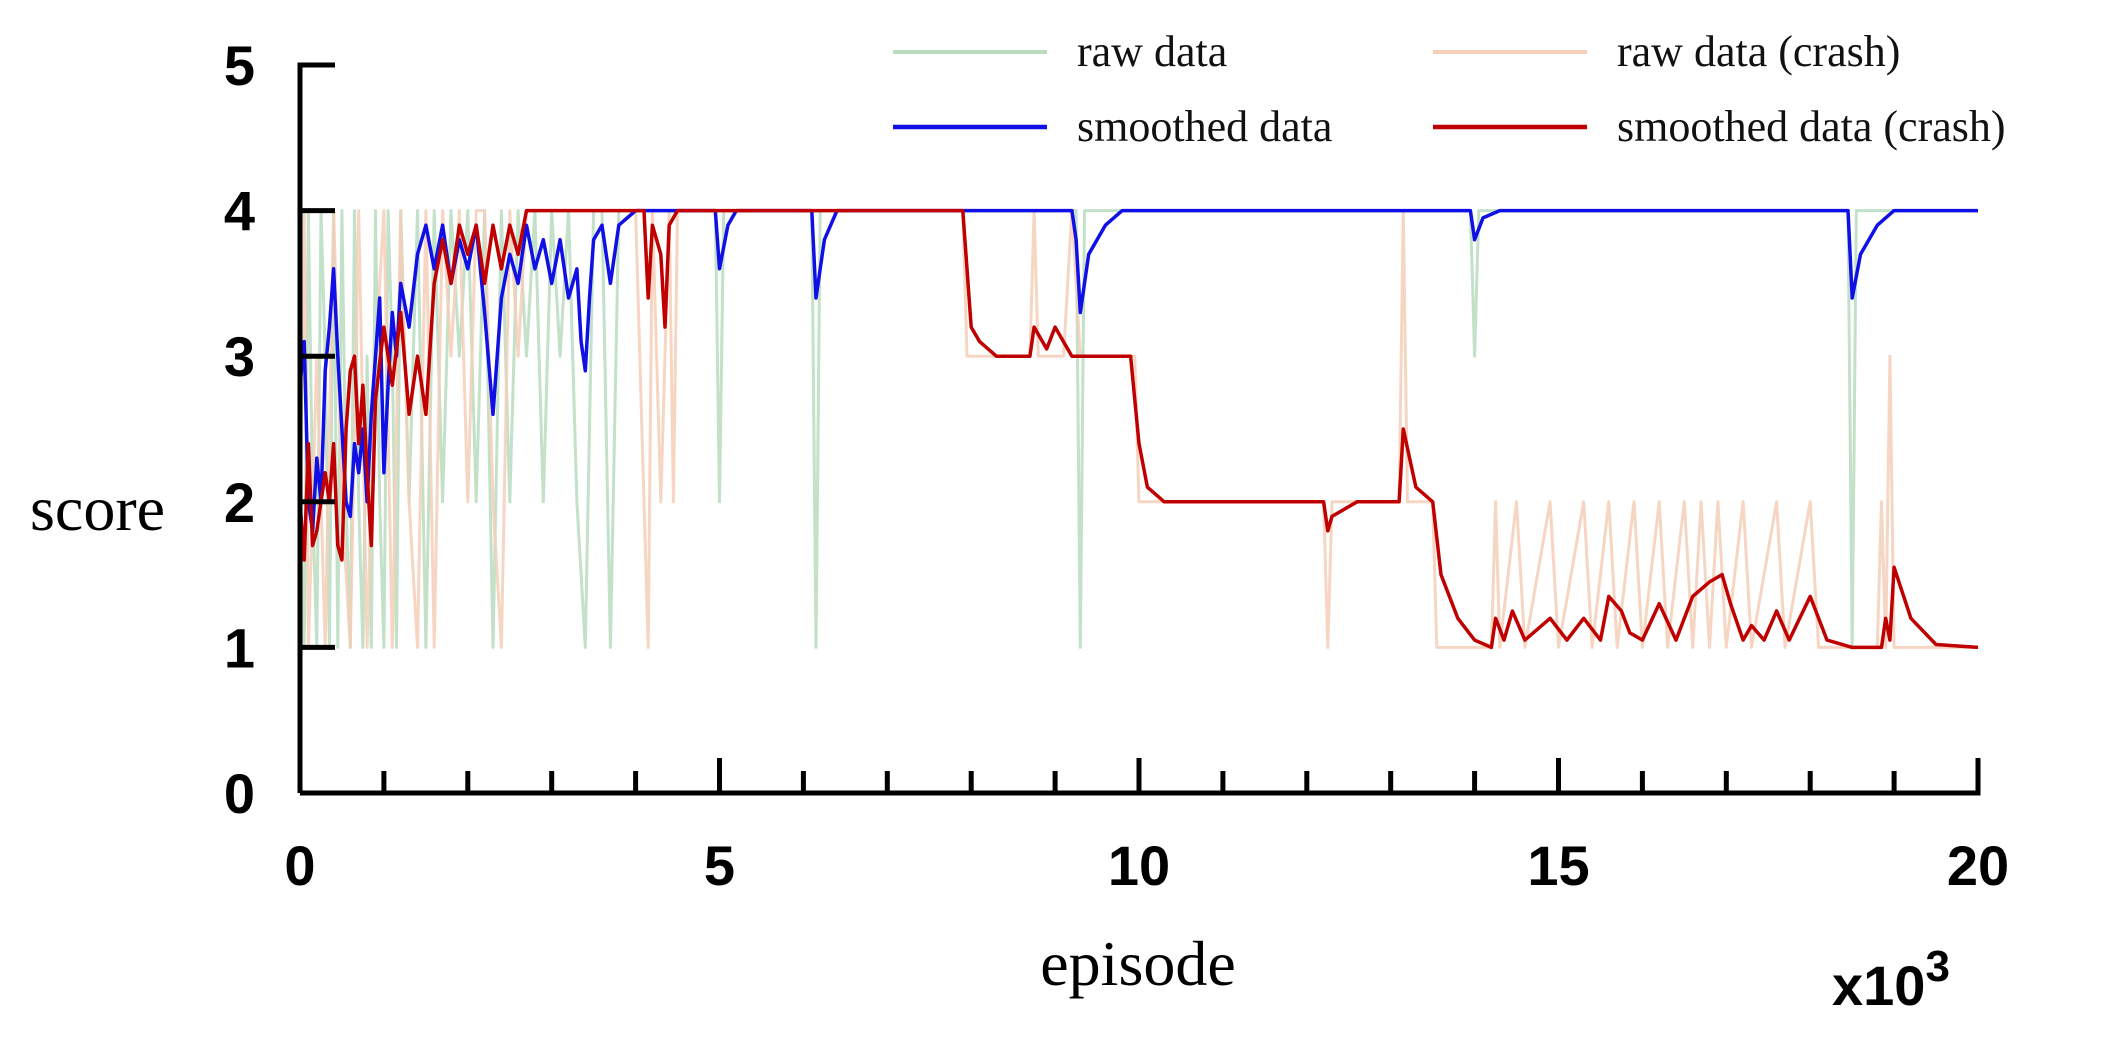 The height and width of the screenshot is (1050, 2122). What do you see at coordinates (1140, 777) in the screenshot?
I see `x-axis-line` at bounding box center [1140, 777].